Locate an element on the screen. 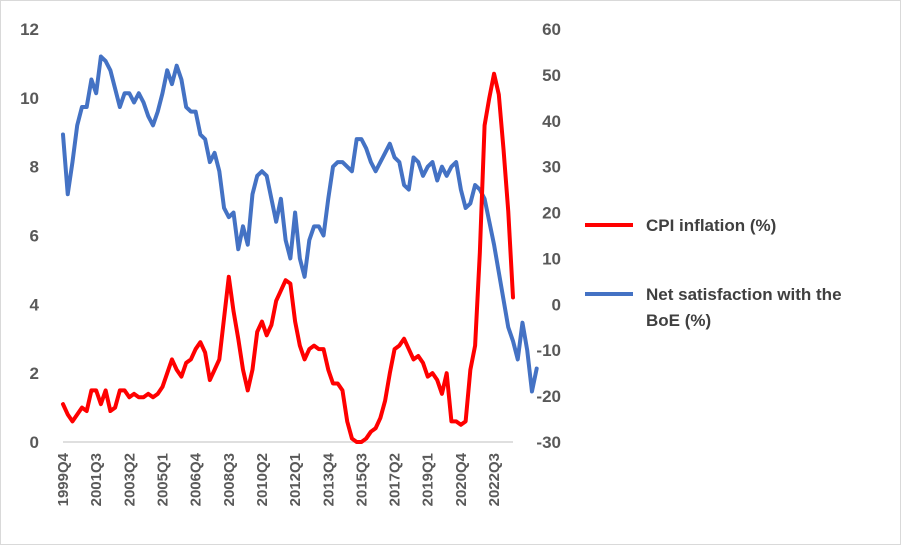 The image size is (901, 545). left-tick-12: 12 is located at coordinates (29, 29).